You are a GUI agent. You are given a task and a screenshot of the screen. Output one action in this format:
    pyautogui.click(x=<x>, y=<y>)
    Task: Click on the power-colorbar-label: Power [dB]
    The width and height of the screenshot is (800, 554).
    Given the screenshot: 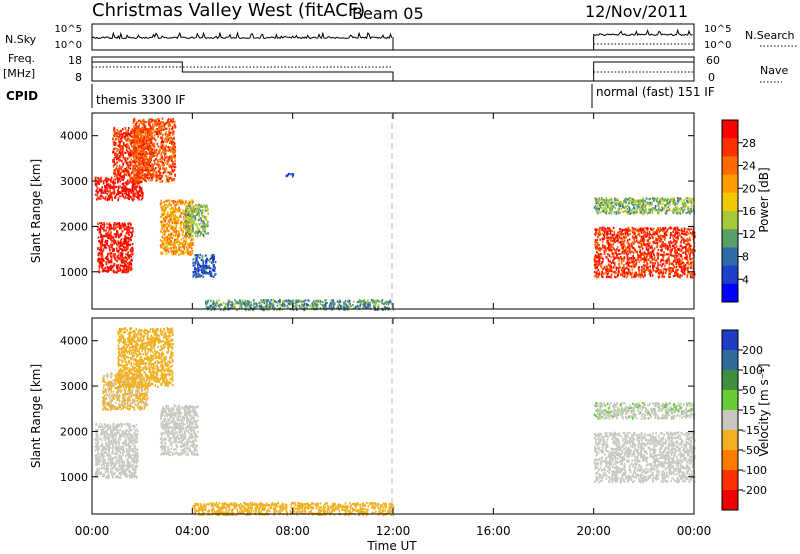 What is the action you would take?
    pyautogui.click(x=764, y=199)
    